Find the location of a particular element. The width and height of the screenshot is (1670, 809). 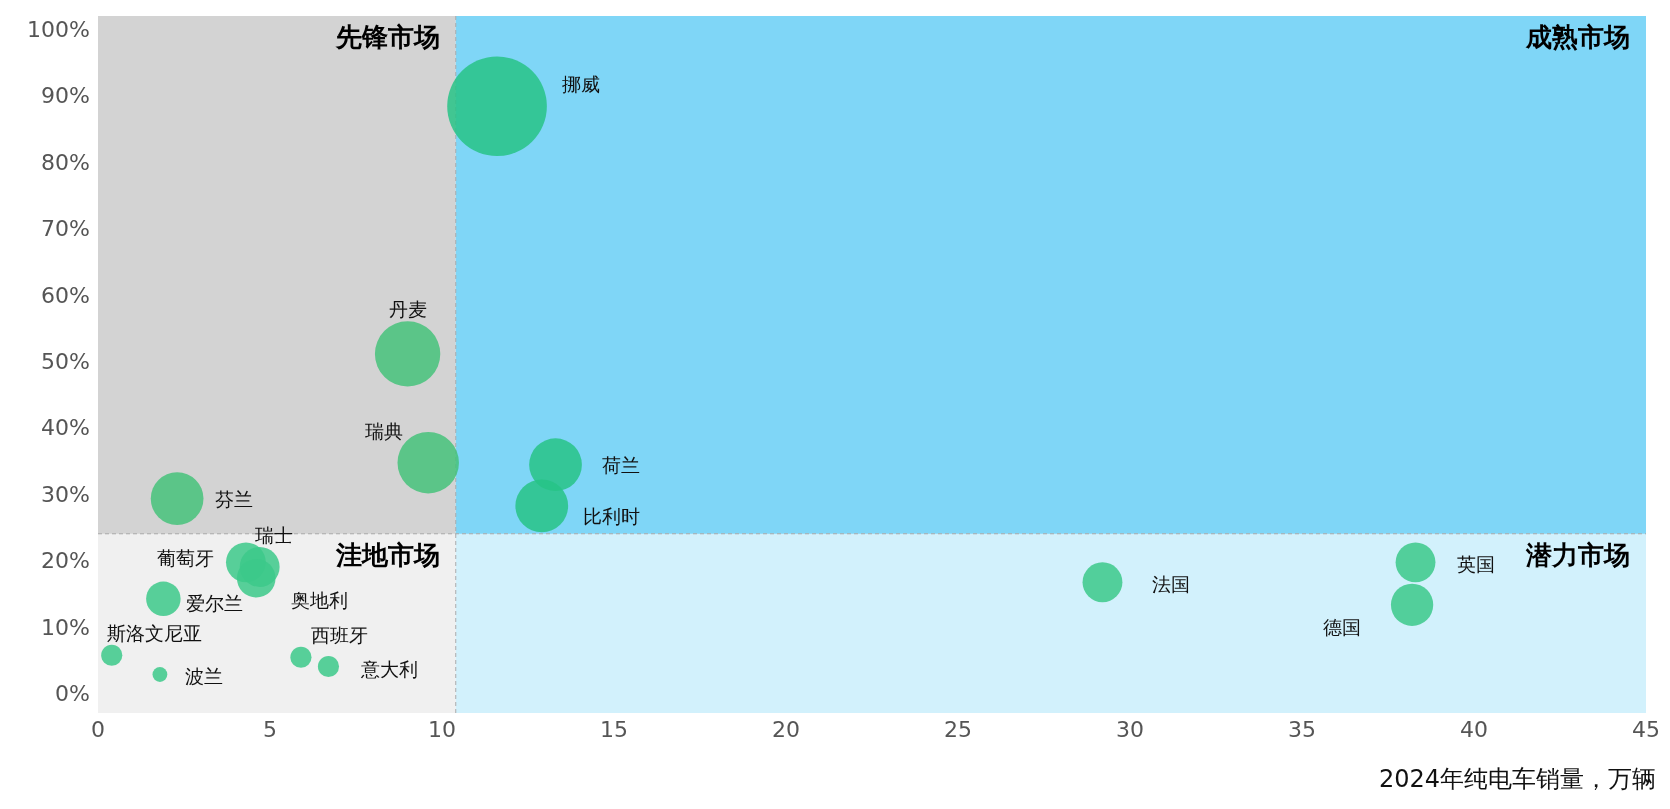

series-label: 荷兰 is located at coordinates (620, 464).